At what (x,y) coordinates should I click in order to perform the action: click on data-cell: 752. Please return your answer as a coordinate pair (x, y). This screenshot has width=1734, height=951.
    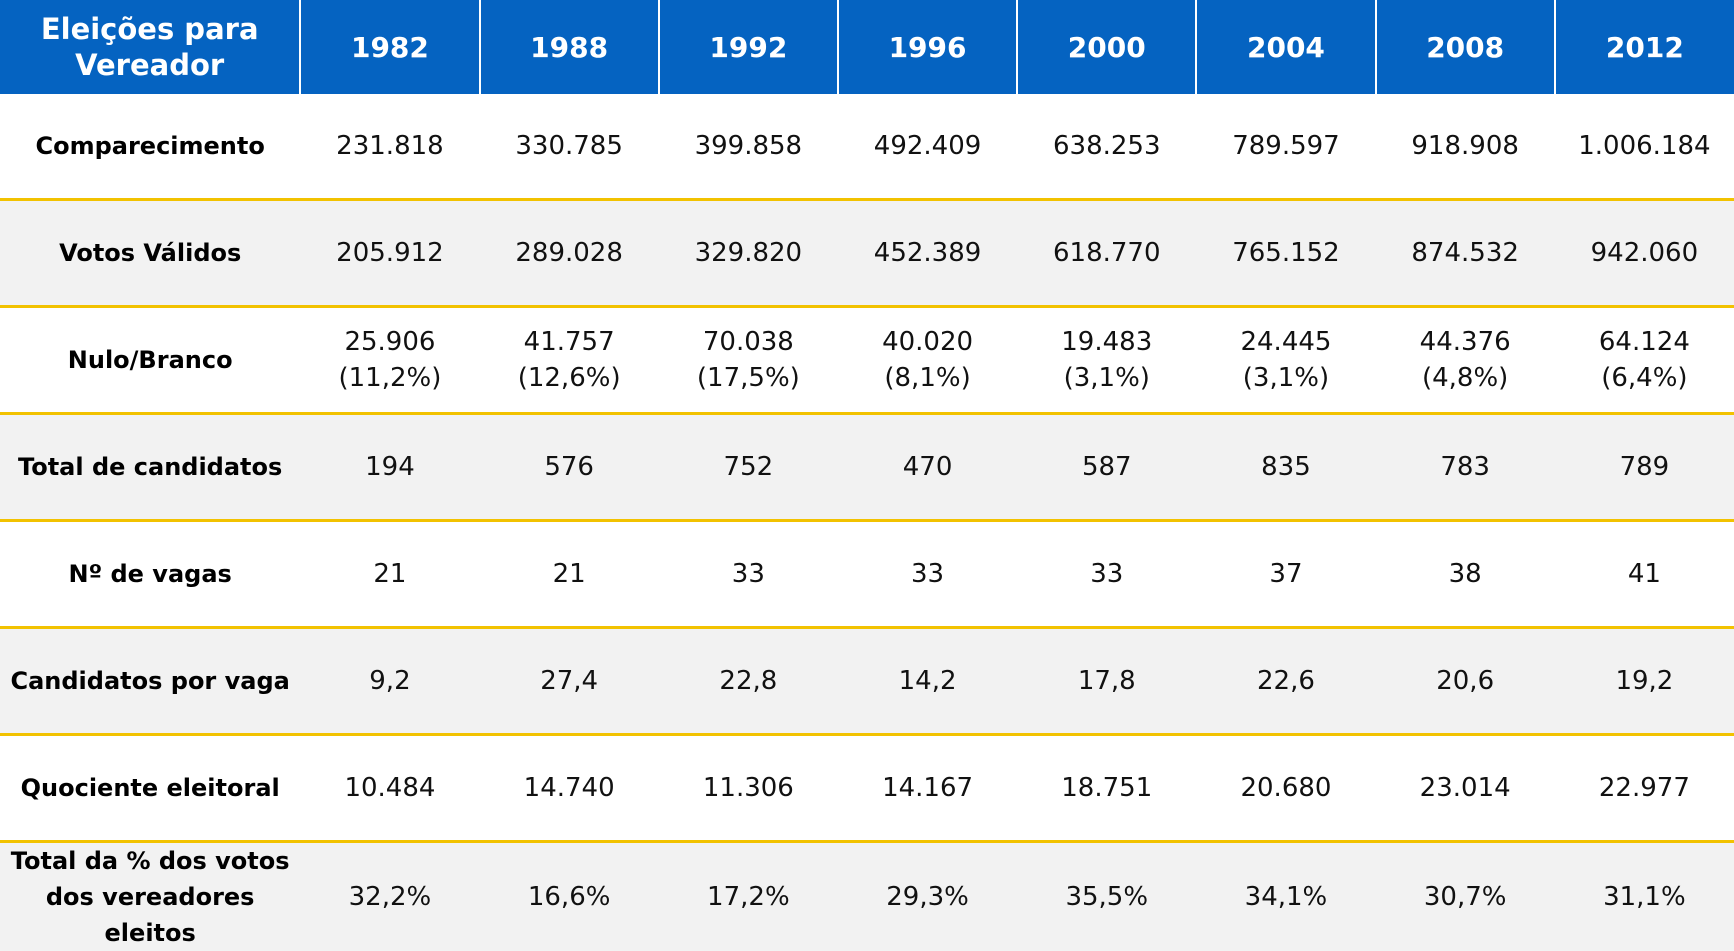
    Looking at the image, I should click on (748, 467).